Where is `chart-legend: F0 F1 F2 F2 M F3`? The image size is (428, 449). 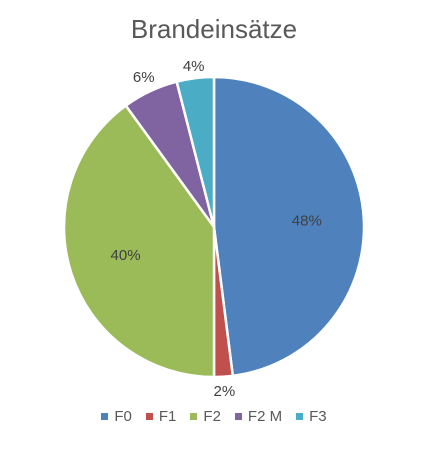
chart-legend: F0 F1 F2 F2 M F3 is located at coordinates (214, 416).